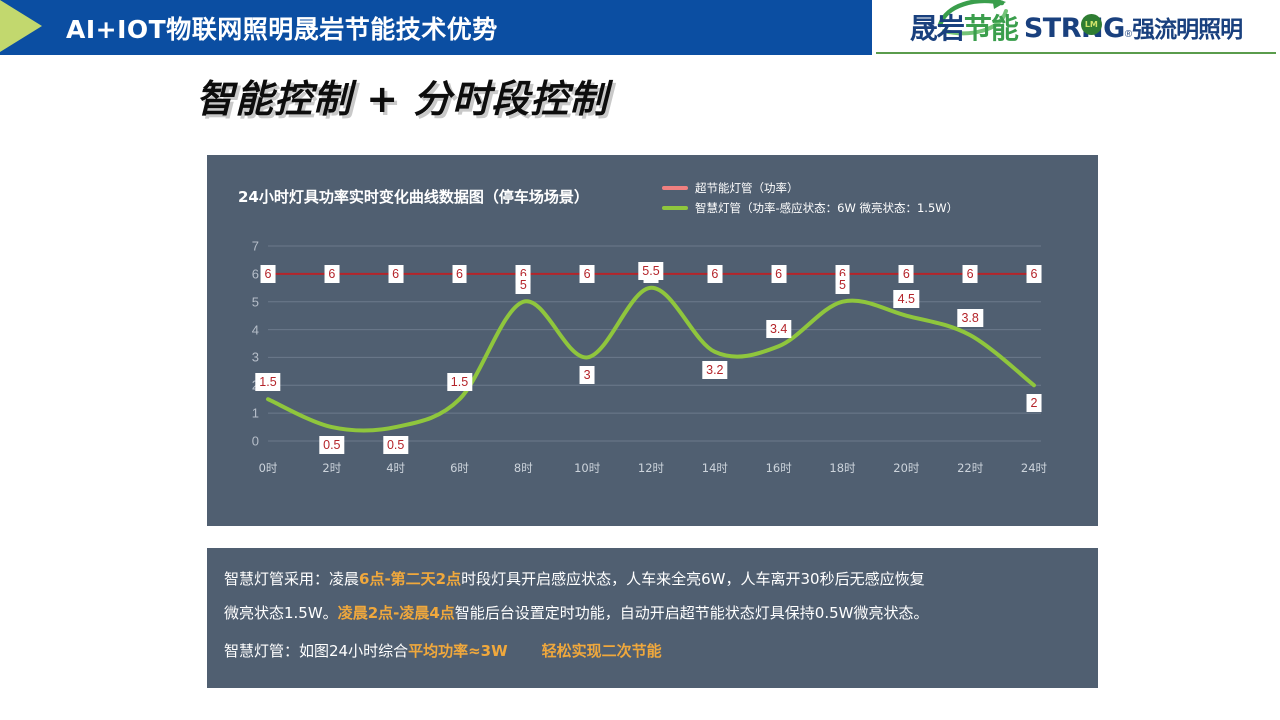 The height and width of the screenshot is (720, 1280). What do you see at coordinates (255, 330) in the screenshot?
I see `y-axis-tick: 4` at bounding box center [255, 330].